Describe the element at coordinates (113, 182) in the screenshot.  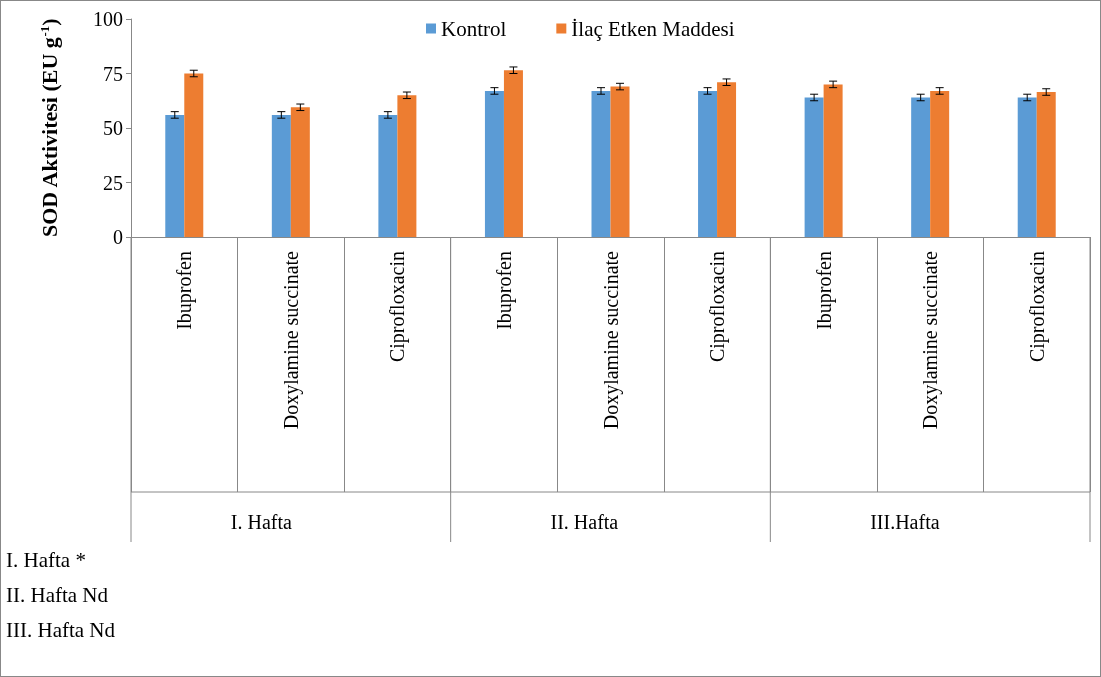
I see `y-tick-label: 25` at that location.